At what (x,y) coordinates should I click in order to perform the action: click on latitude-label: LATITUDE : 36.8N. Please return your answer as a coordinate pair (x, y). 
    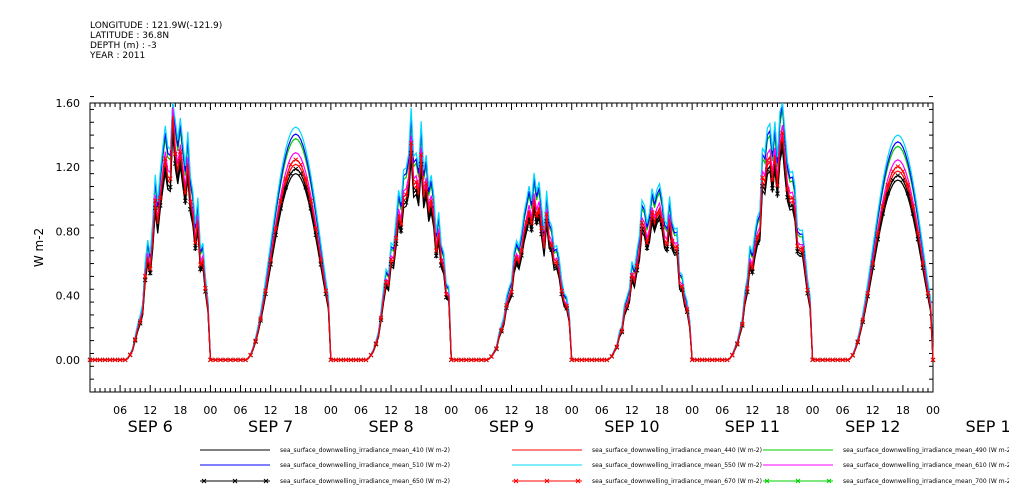
    Looking at the image, I should click on (130, 36).